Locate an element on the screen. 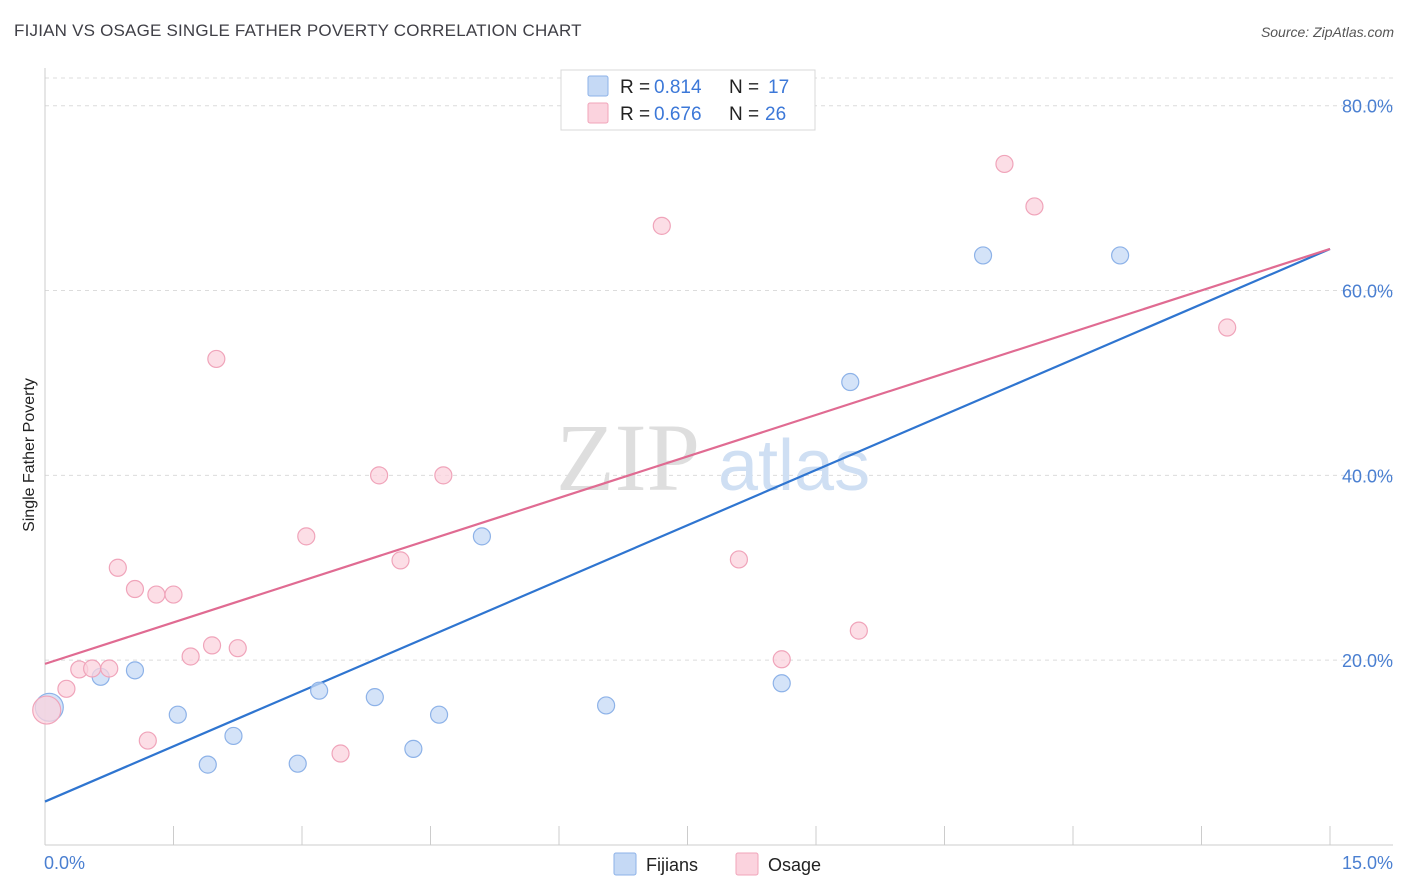  stats-legend: R = 0.814 N = 17 R = 0.676 N = 26 is located at coordinates (688, 100).